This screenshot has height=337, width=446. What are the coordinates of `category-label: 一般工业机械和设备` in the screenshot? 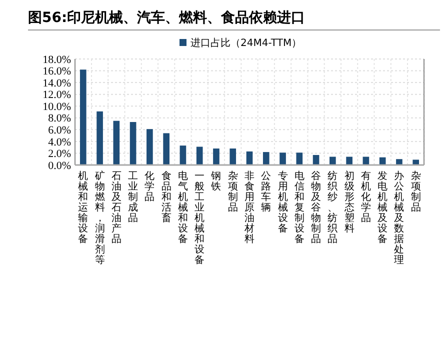 It's located at (199, 218).